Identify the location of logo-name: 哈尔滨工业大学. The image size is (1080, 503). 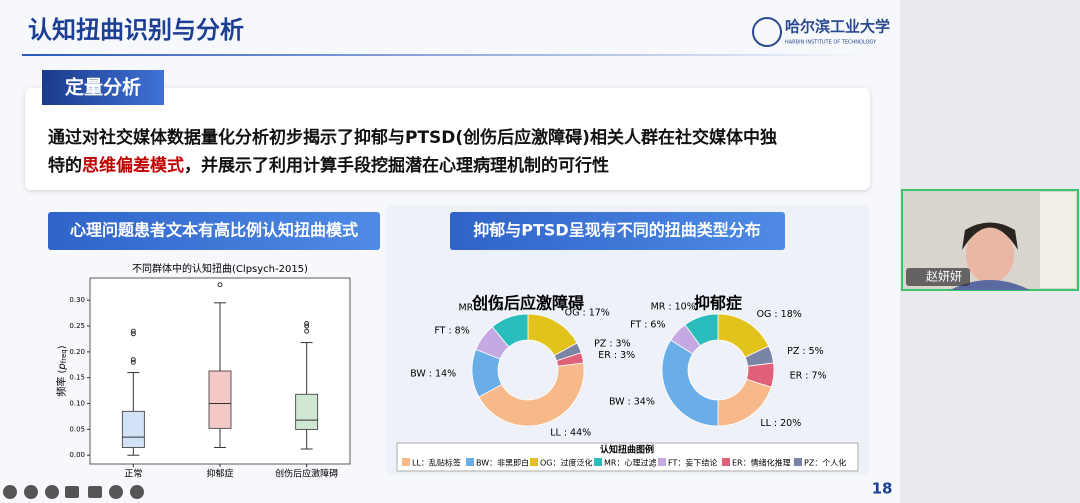
(837, 26).